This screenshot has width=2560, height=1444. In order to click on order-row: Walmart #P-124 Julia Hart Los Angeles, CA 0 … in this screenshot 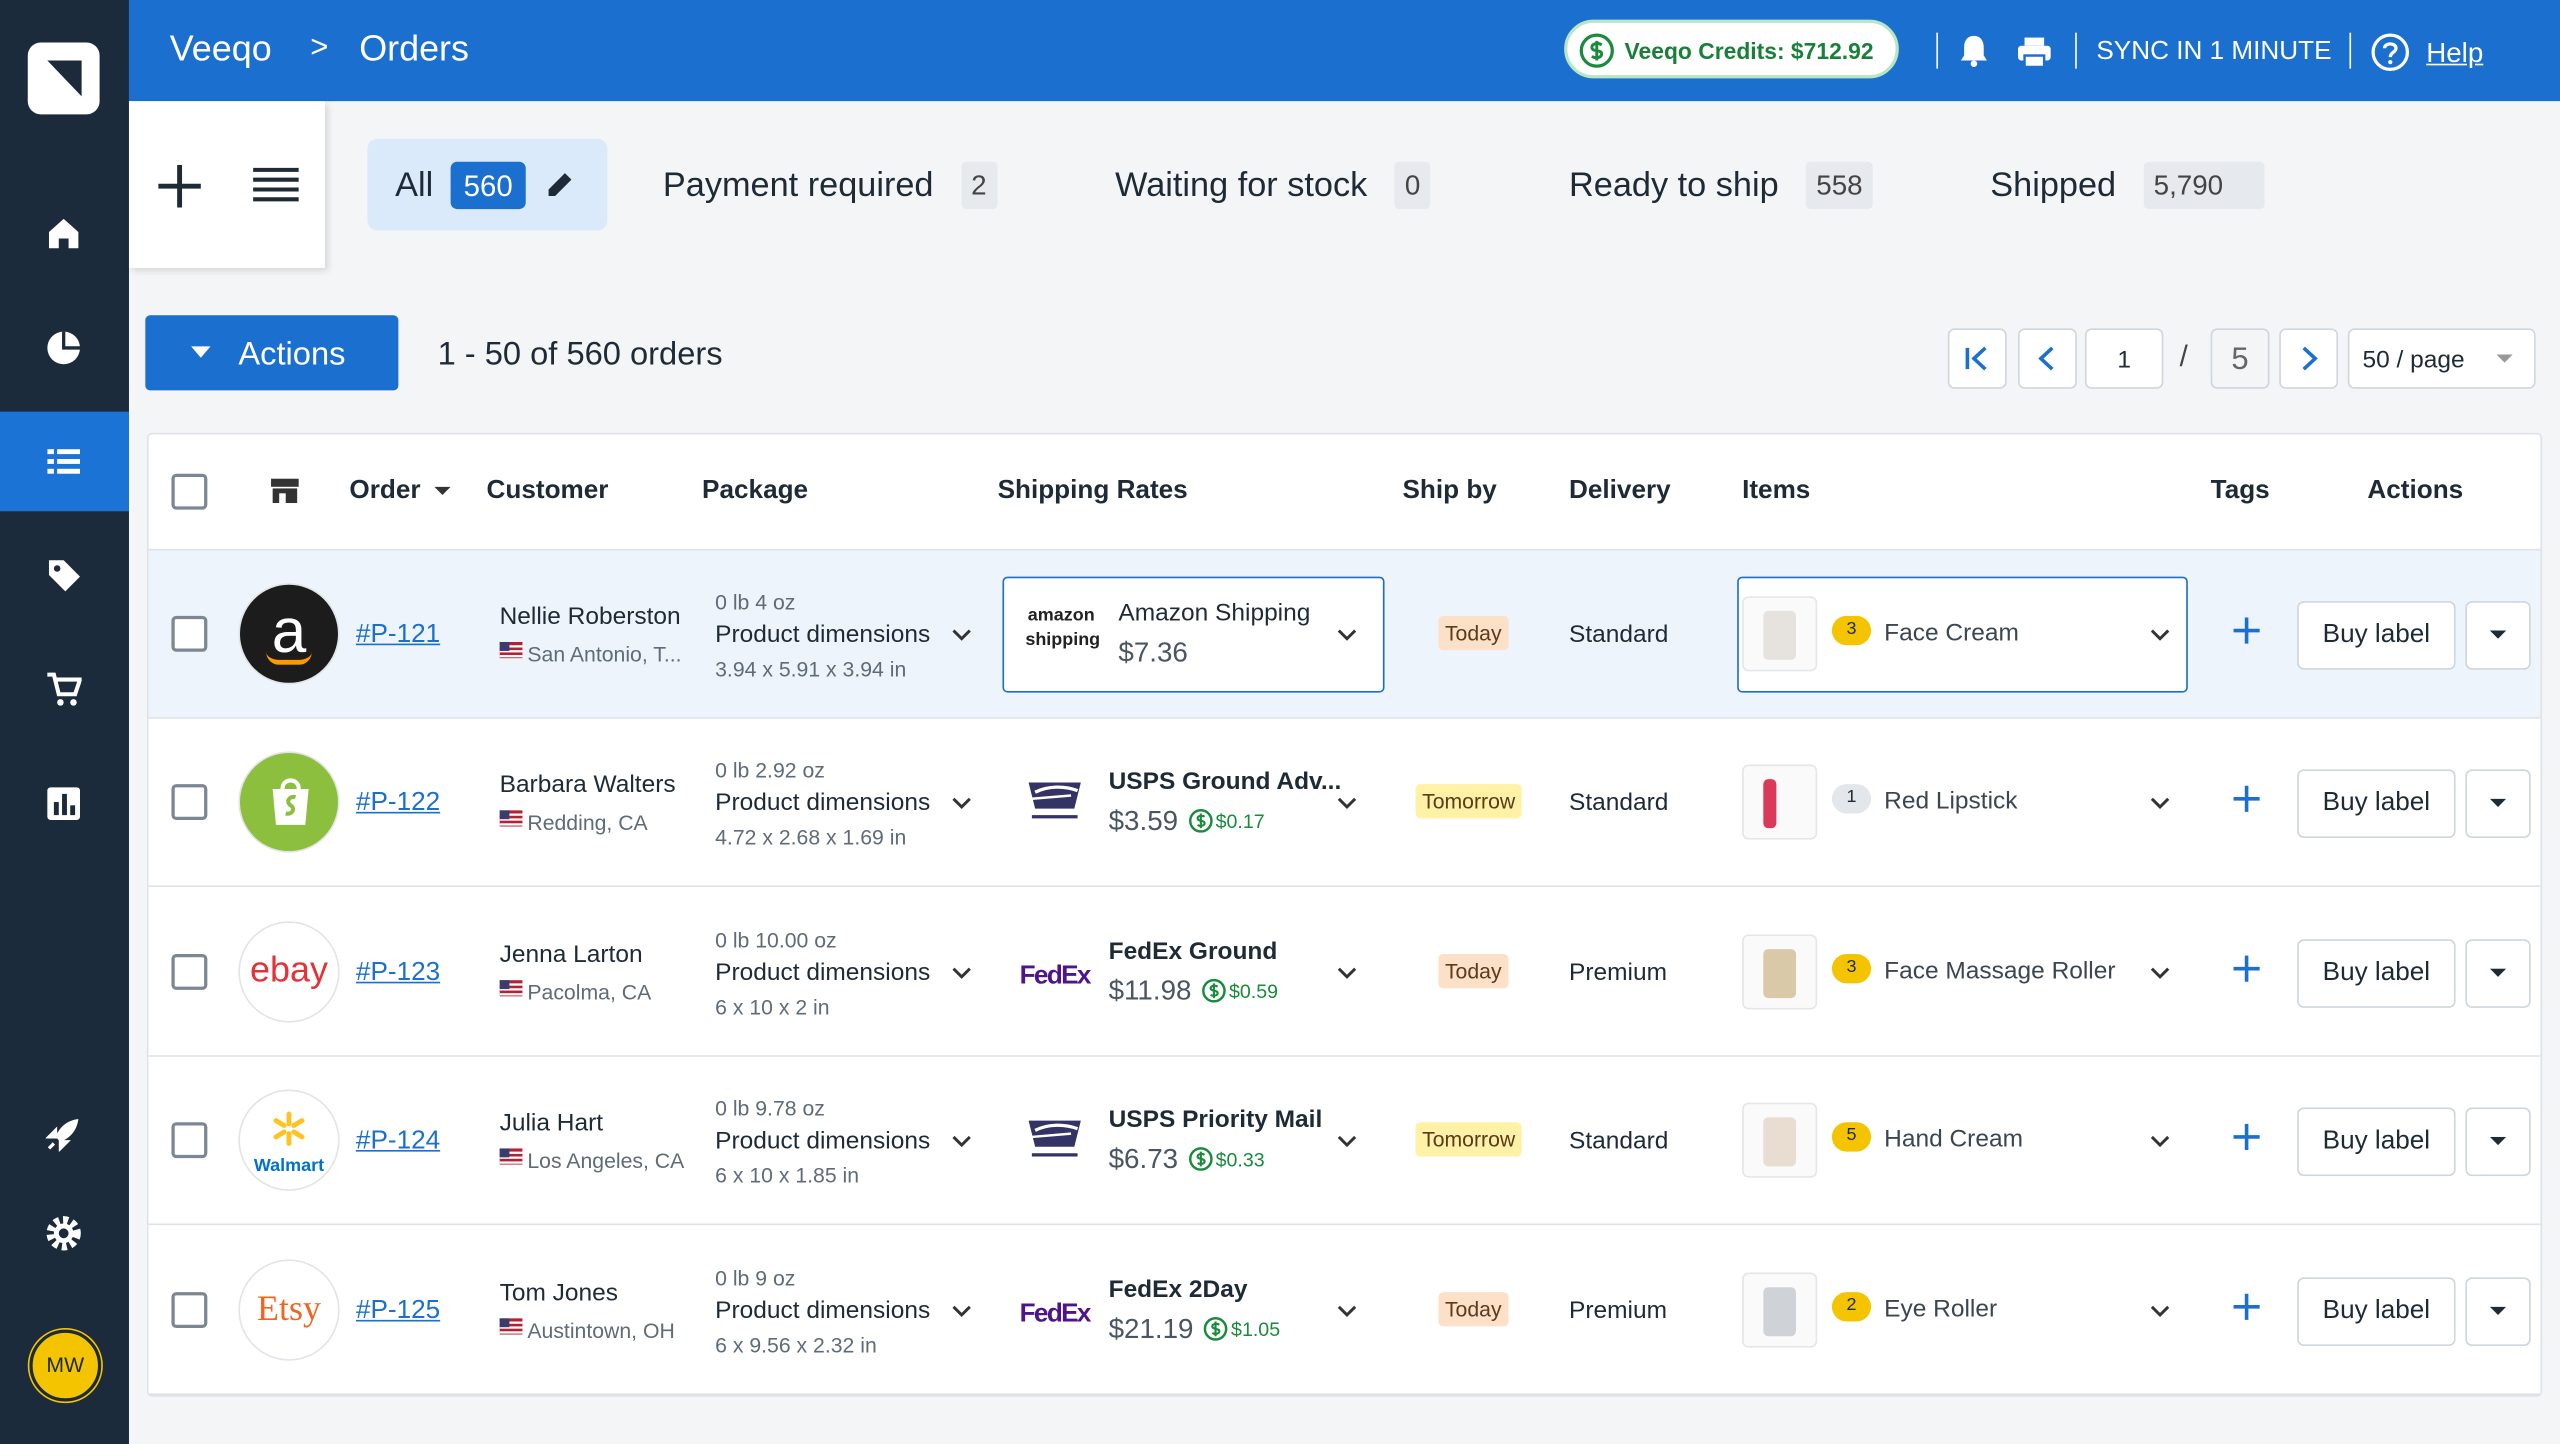, I will do `click(1344, 1141)`.